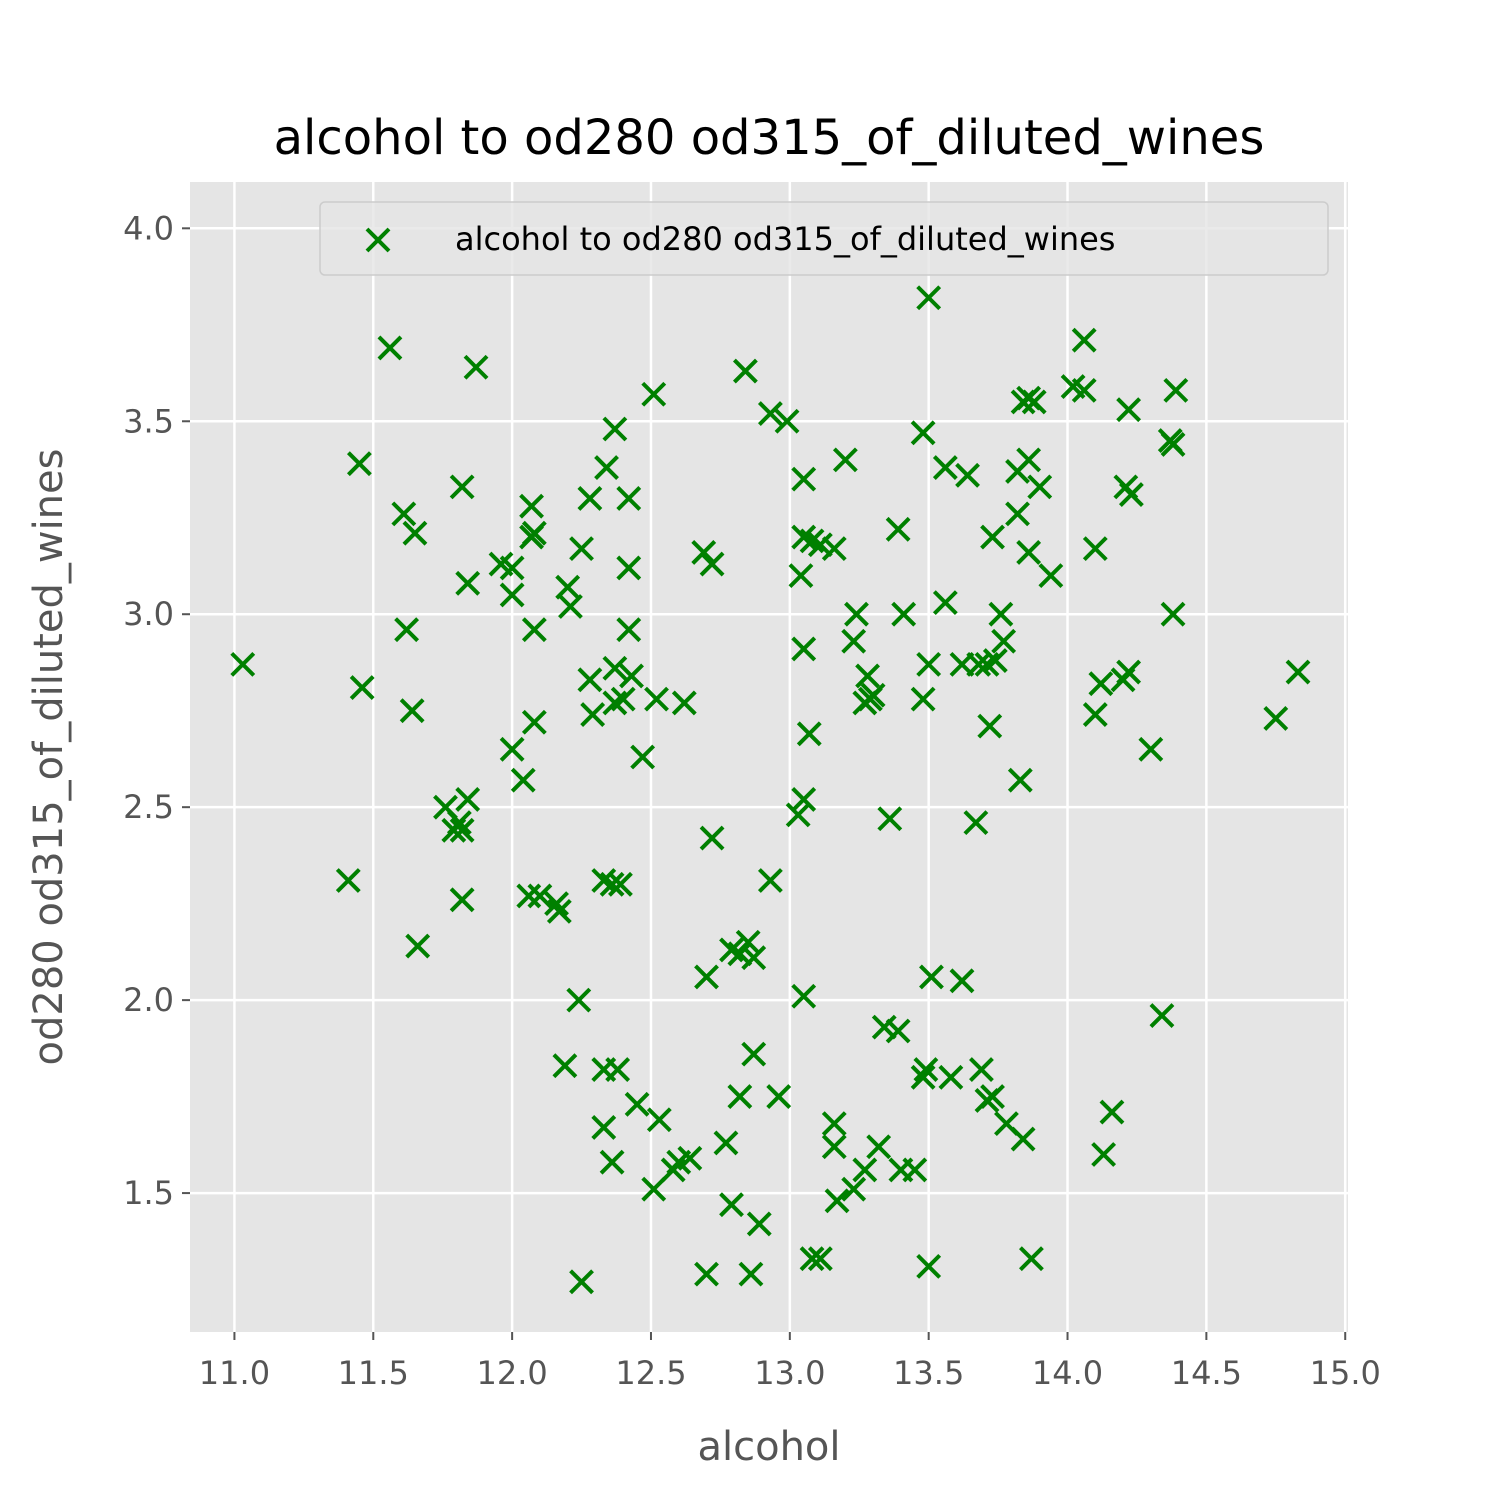 The height and width of the screenshot is (1504, 1500). I want to click on y-tick-label: 4.0, so click(148, 228).